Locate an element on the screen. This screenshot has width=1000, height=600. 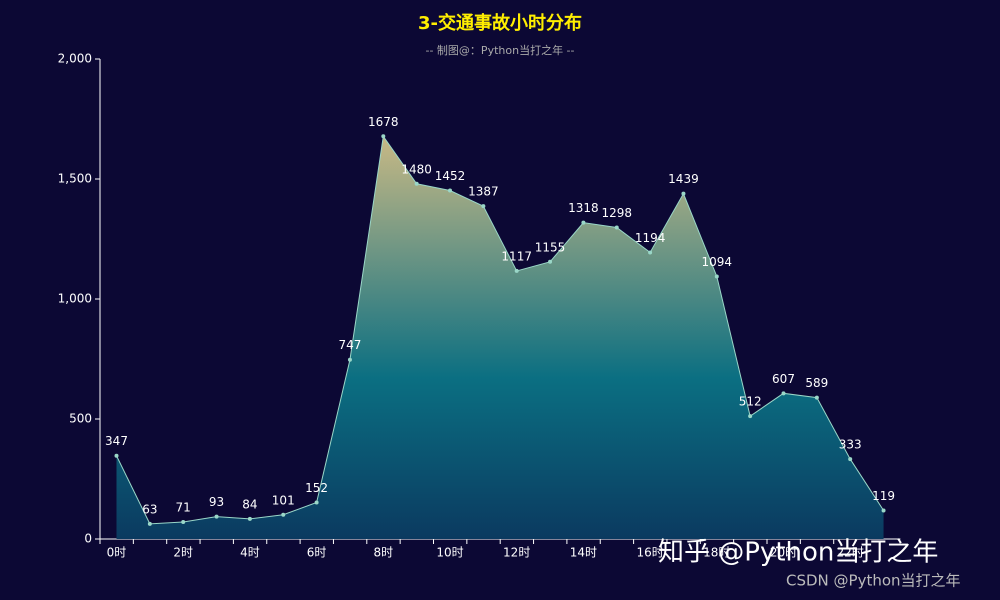
value-label: 1452 is located at coordinates (450, 176).